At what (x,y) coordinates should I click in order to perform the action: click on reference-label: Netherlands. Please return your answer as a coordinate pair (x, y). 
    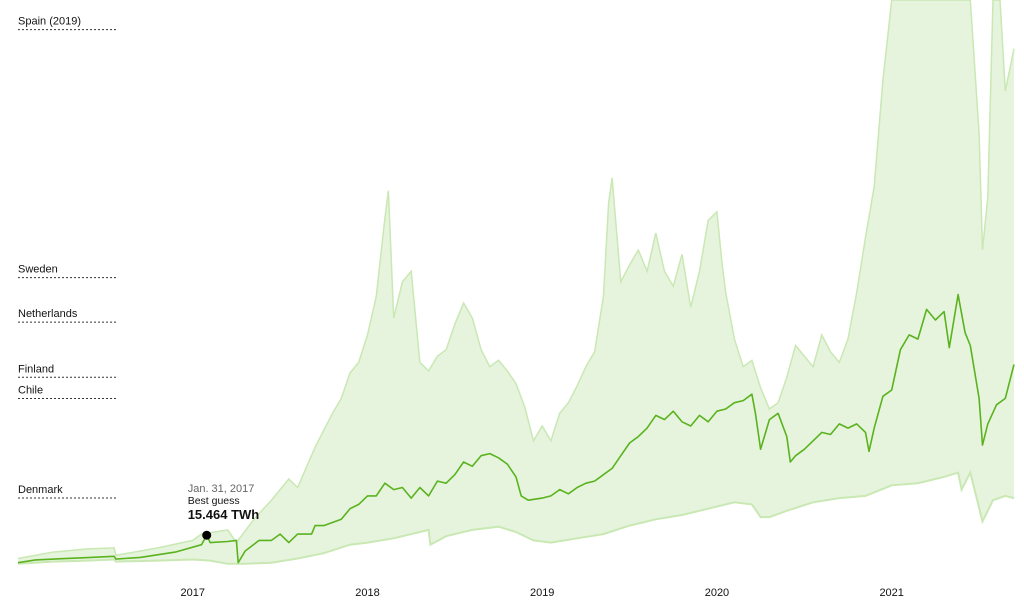
    Looking at the image, I should click on (48, 314).